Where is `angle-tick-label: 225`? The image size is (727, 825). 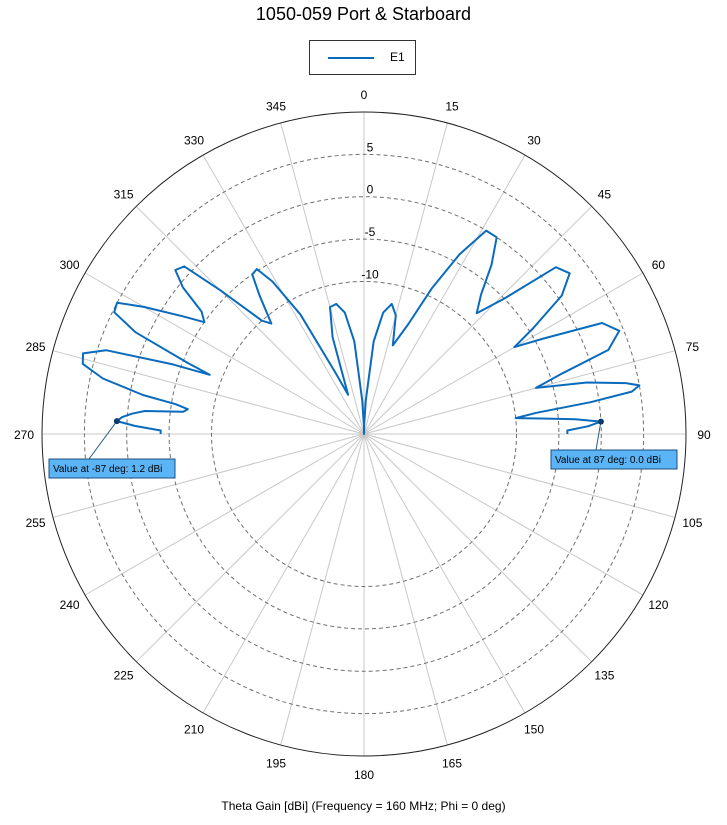
angle-tick-label: 225 is located at coordinates (124, 675).